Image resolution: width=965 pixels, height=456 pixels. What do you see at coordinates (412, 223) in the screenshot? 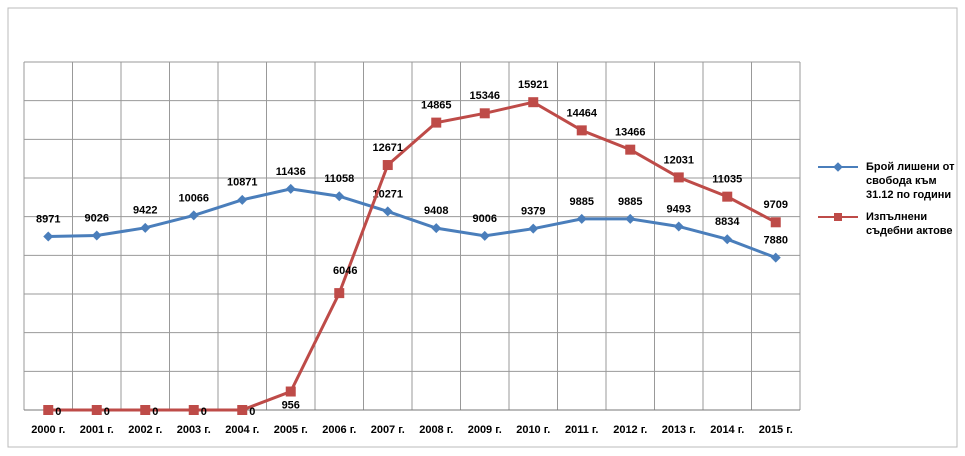
I see `series-line` at bounding box center [412, 223].